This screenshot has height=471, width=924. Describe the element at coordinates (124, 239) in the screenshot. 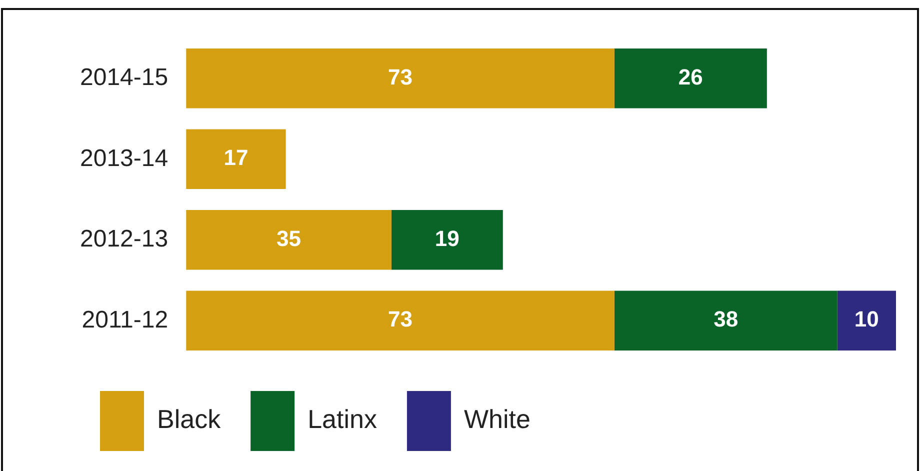

I see `y-tick-label: 2012-13` at that location.